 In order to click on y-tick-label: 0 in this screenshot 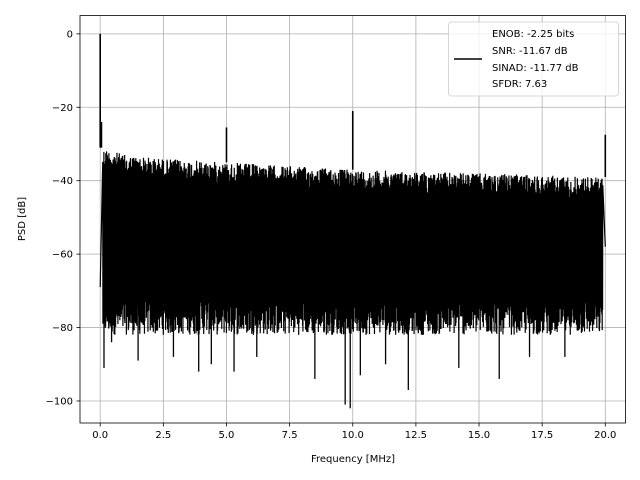, I will do `click(70, 34)`.